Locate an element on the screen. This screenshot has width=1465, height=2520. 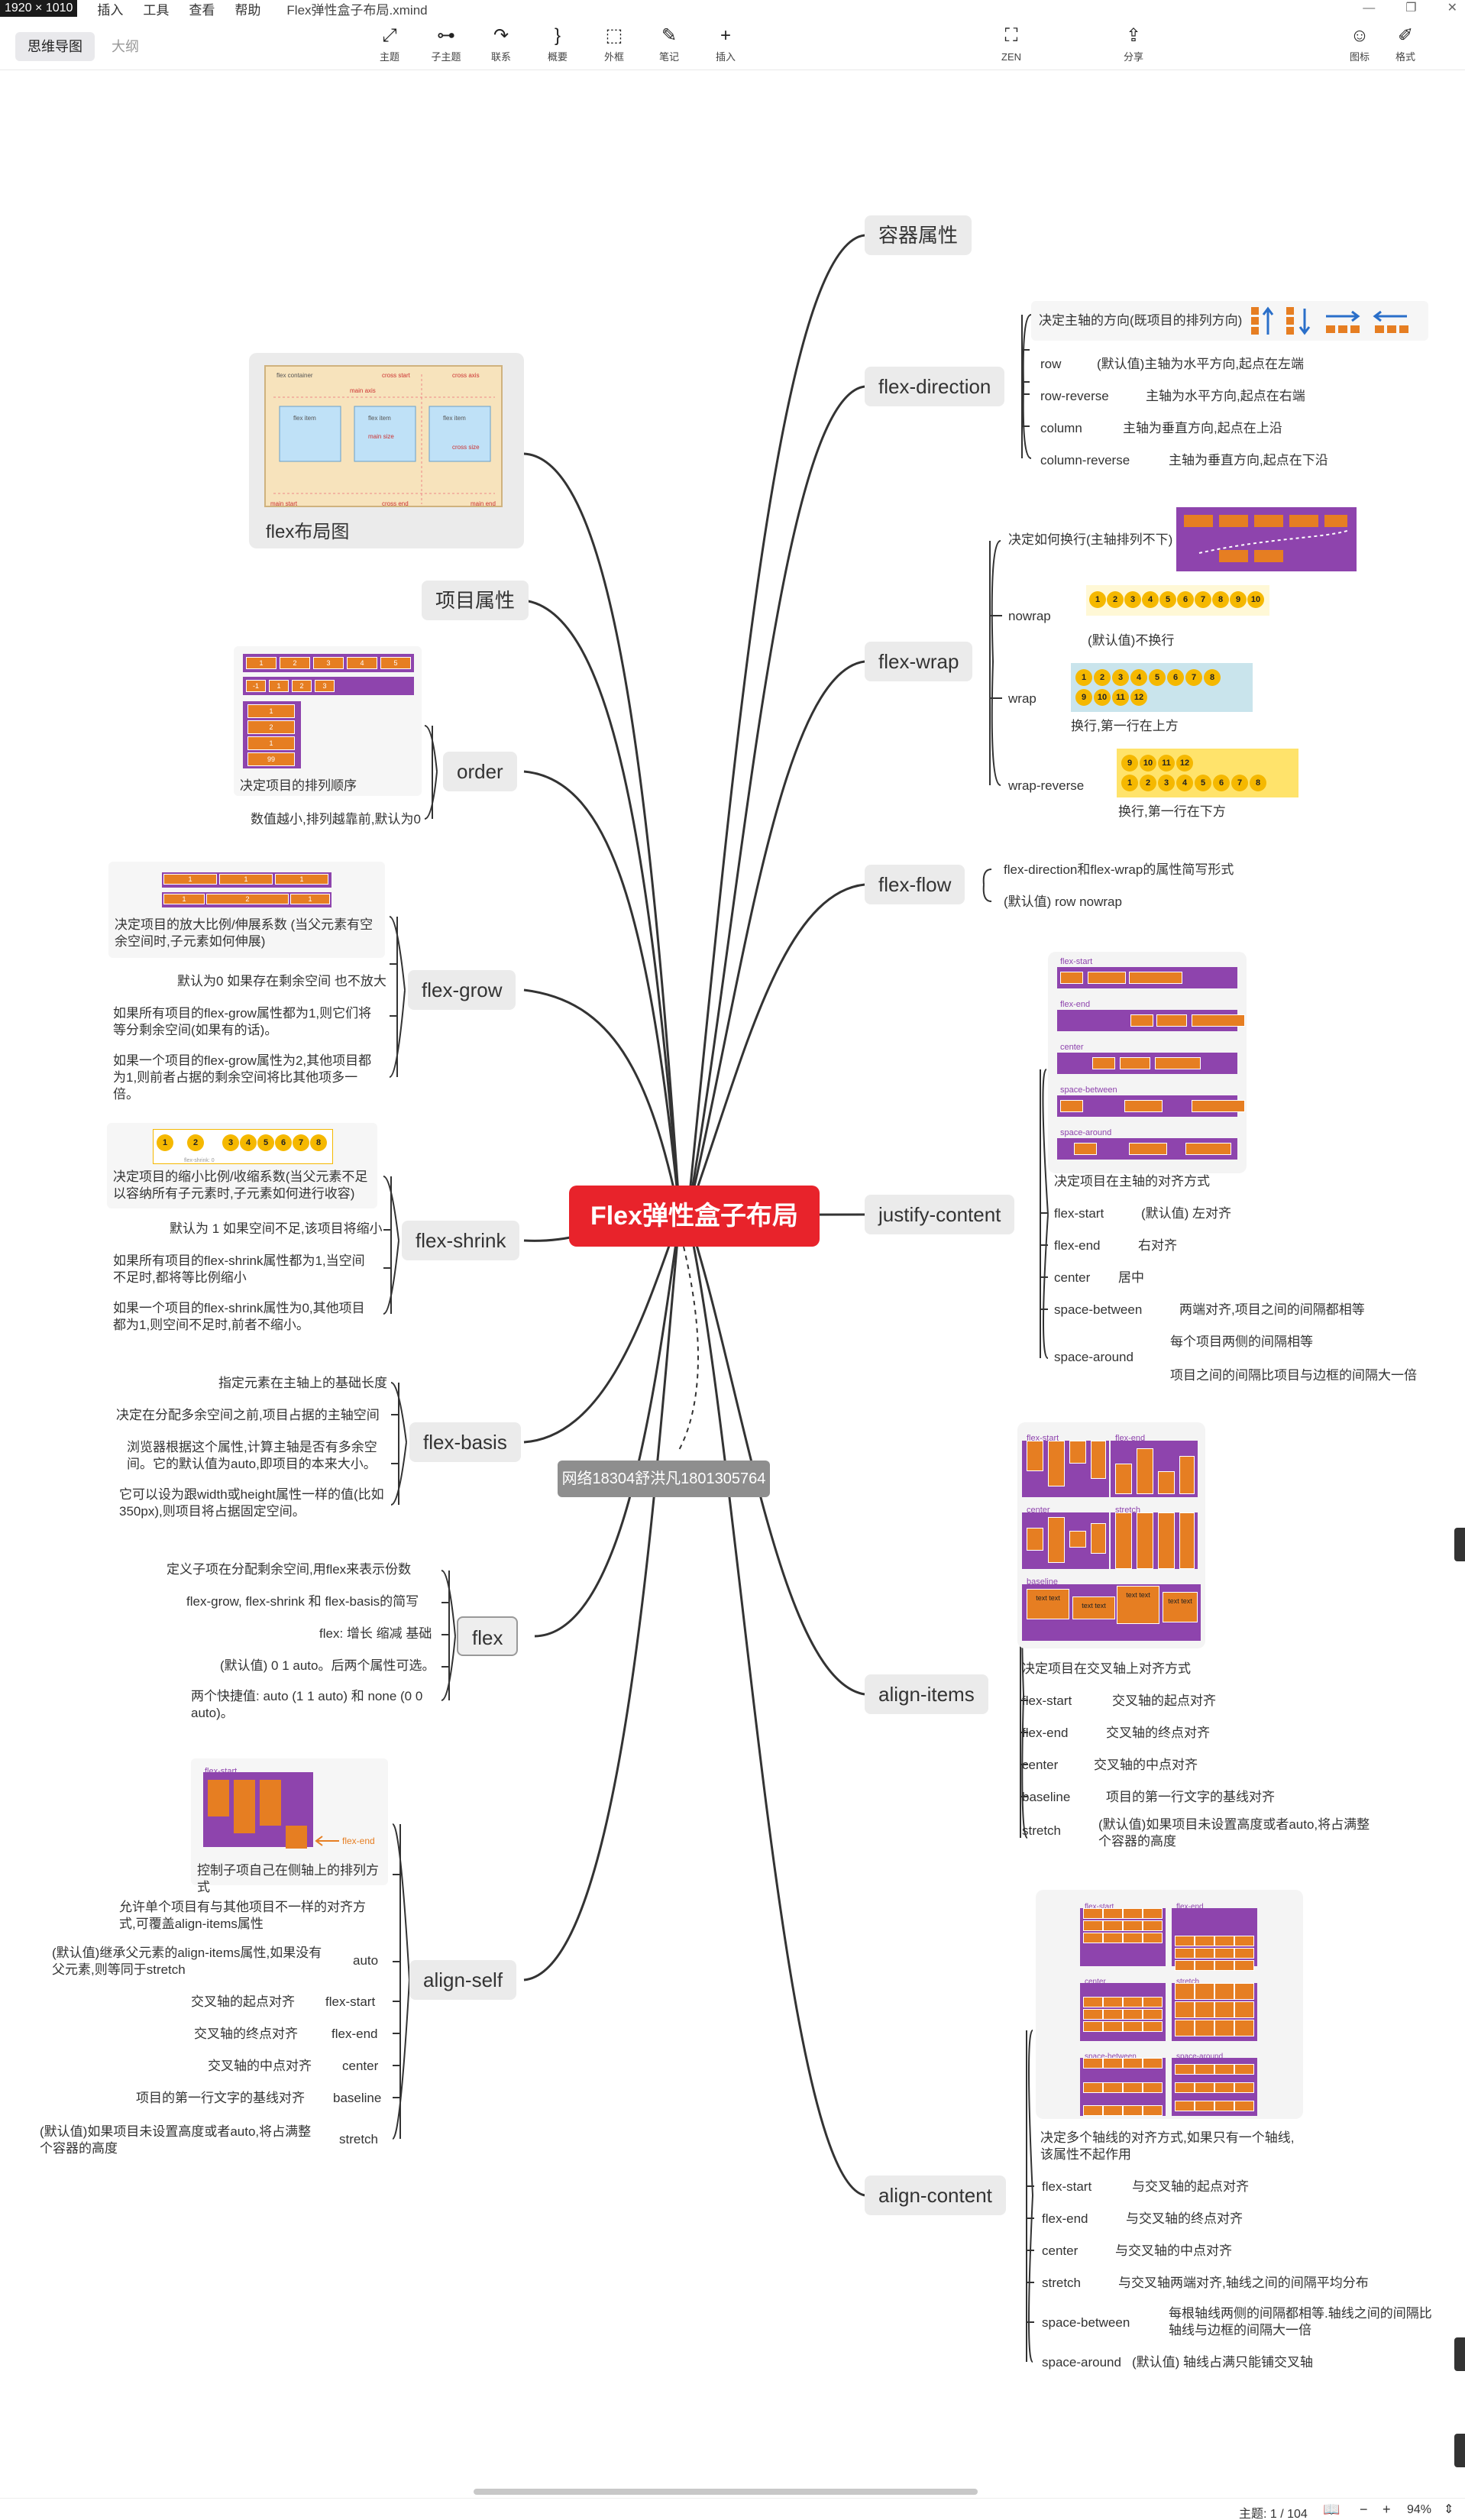
grow-block-a-0: 1 is located at coordinates (190, 879).